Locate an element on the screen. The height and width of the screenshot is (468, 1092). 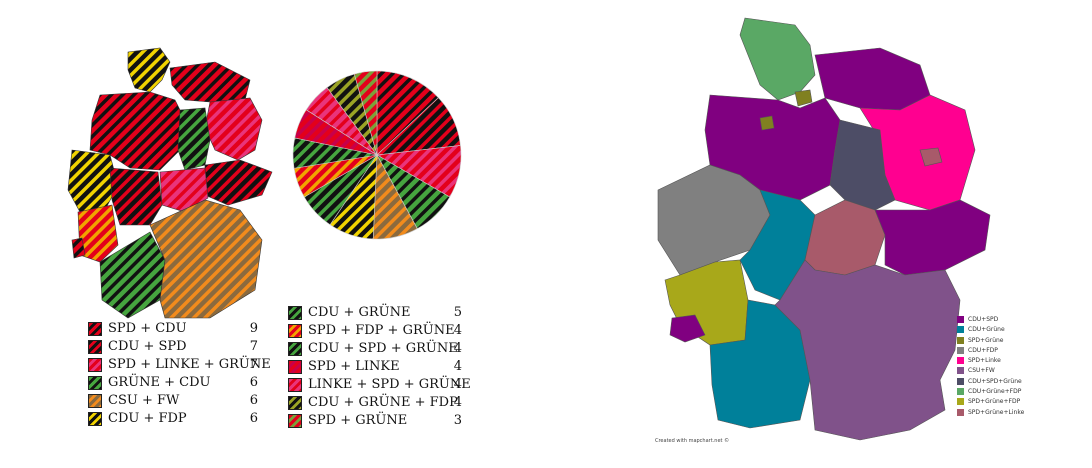
legend-label: CSU+FW is located at coordinates (981, 371).